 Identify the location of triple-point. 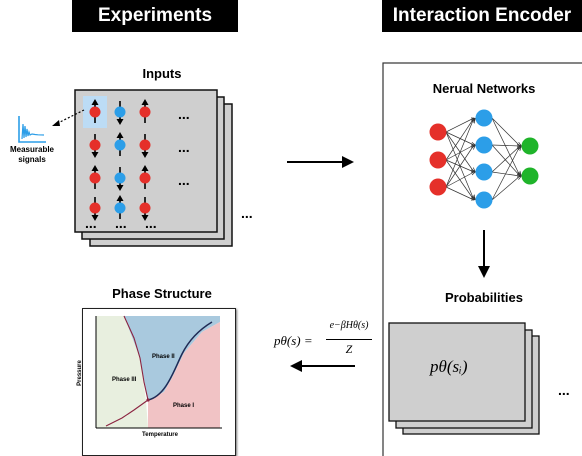
(148, 400).